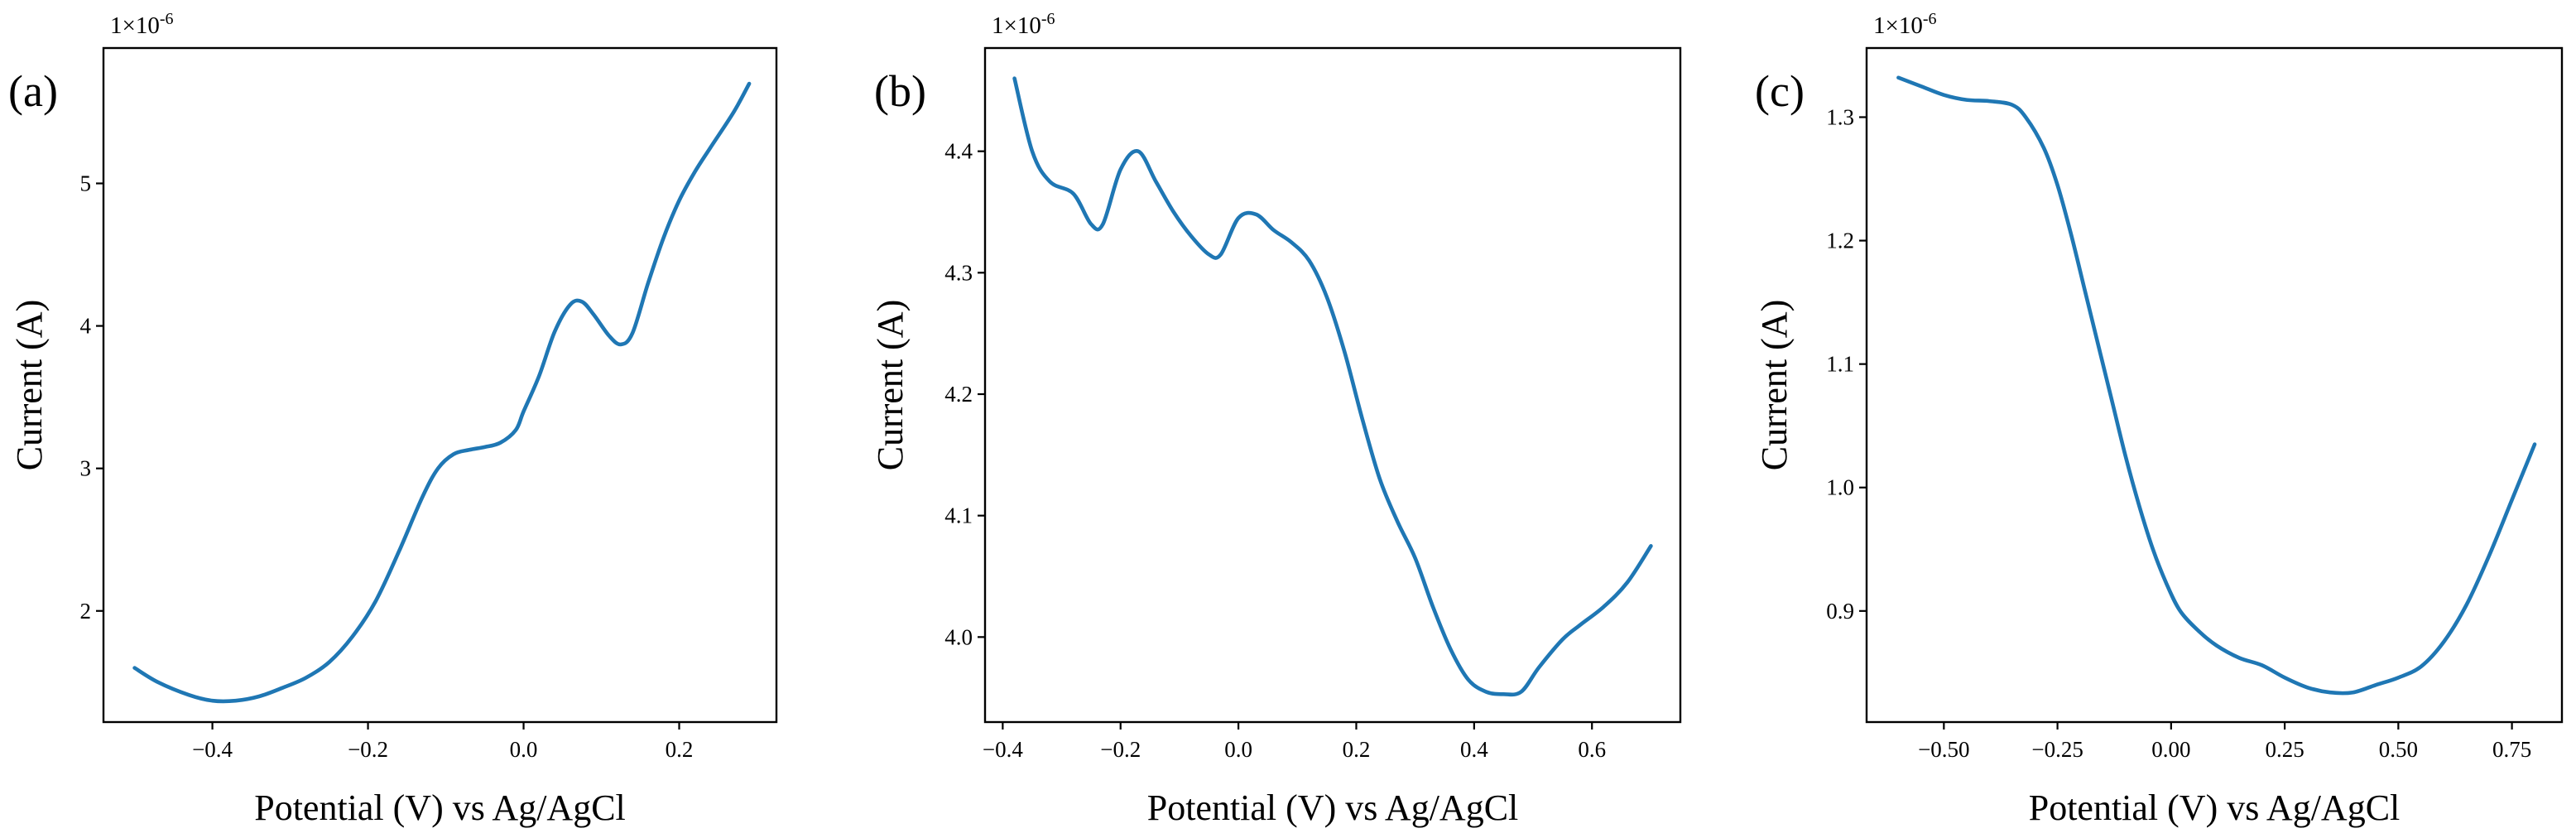 The width and height of the screenshot is (2576, 838). Describe the element at coordinates (900, 91) in the screenshot. I see `panel-label: (b)` at that location.